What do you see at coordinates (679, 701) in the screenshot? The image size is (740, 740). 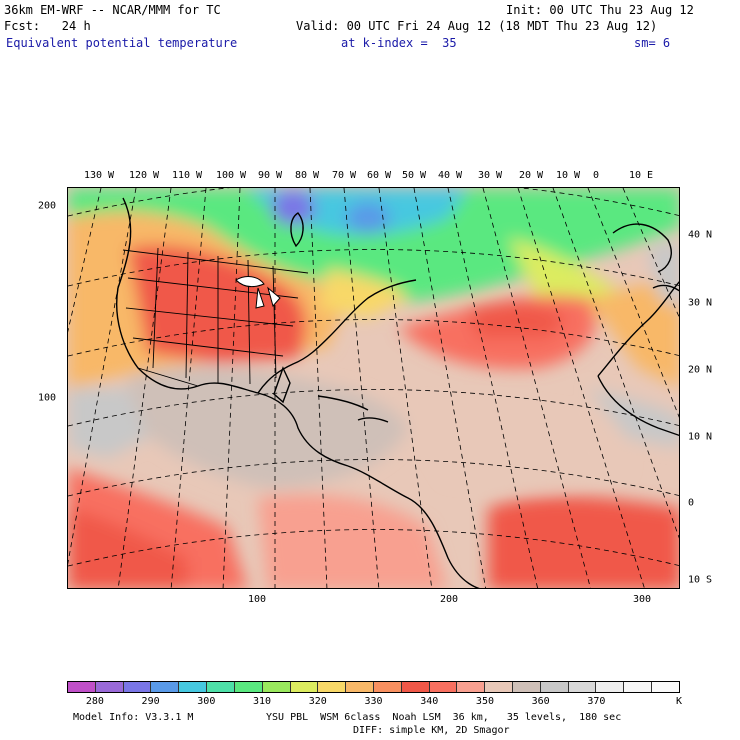 I see `colorbar-unit: K` at bounding box center [679, 701].